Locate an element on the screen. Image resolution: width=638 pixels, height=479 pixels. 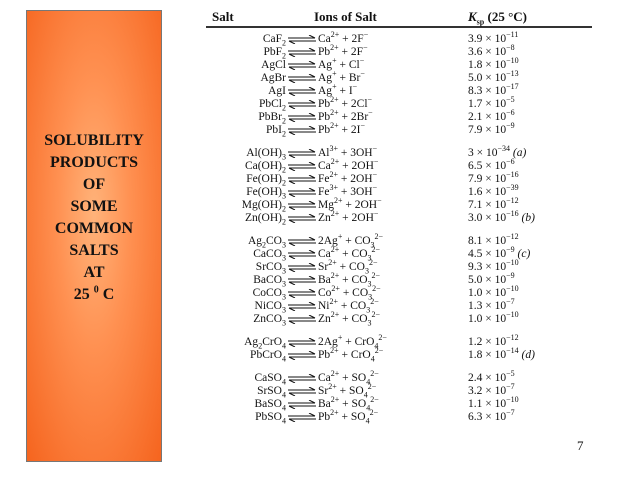
temperature-line: 25 0 C is located at coordinates (94, 295).